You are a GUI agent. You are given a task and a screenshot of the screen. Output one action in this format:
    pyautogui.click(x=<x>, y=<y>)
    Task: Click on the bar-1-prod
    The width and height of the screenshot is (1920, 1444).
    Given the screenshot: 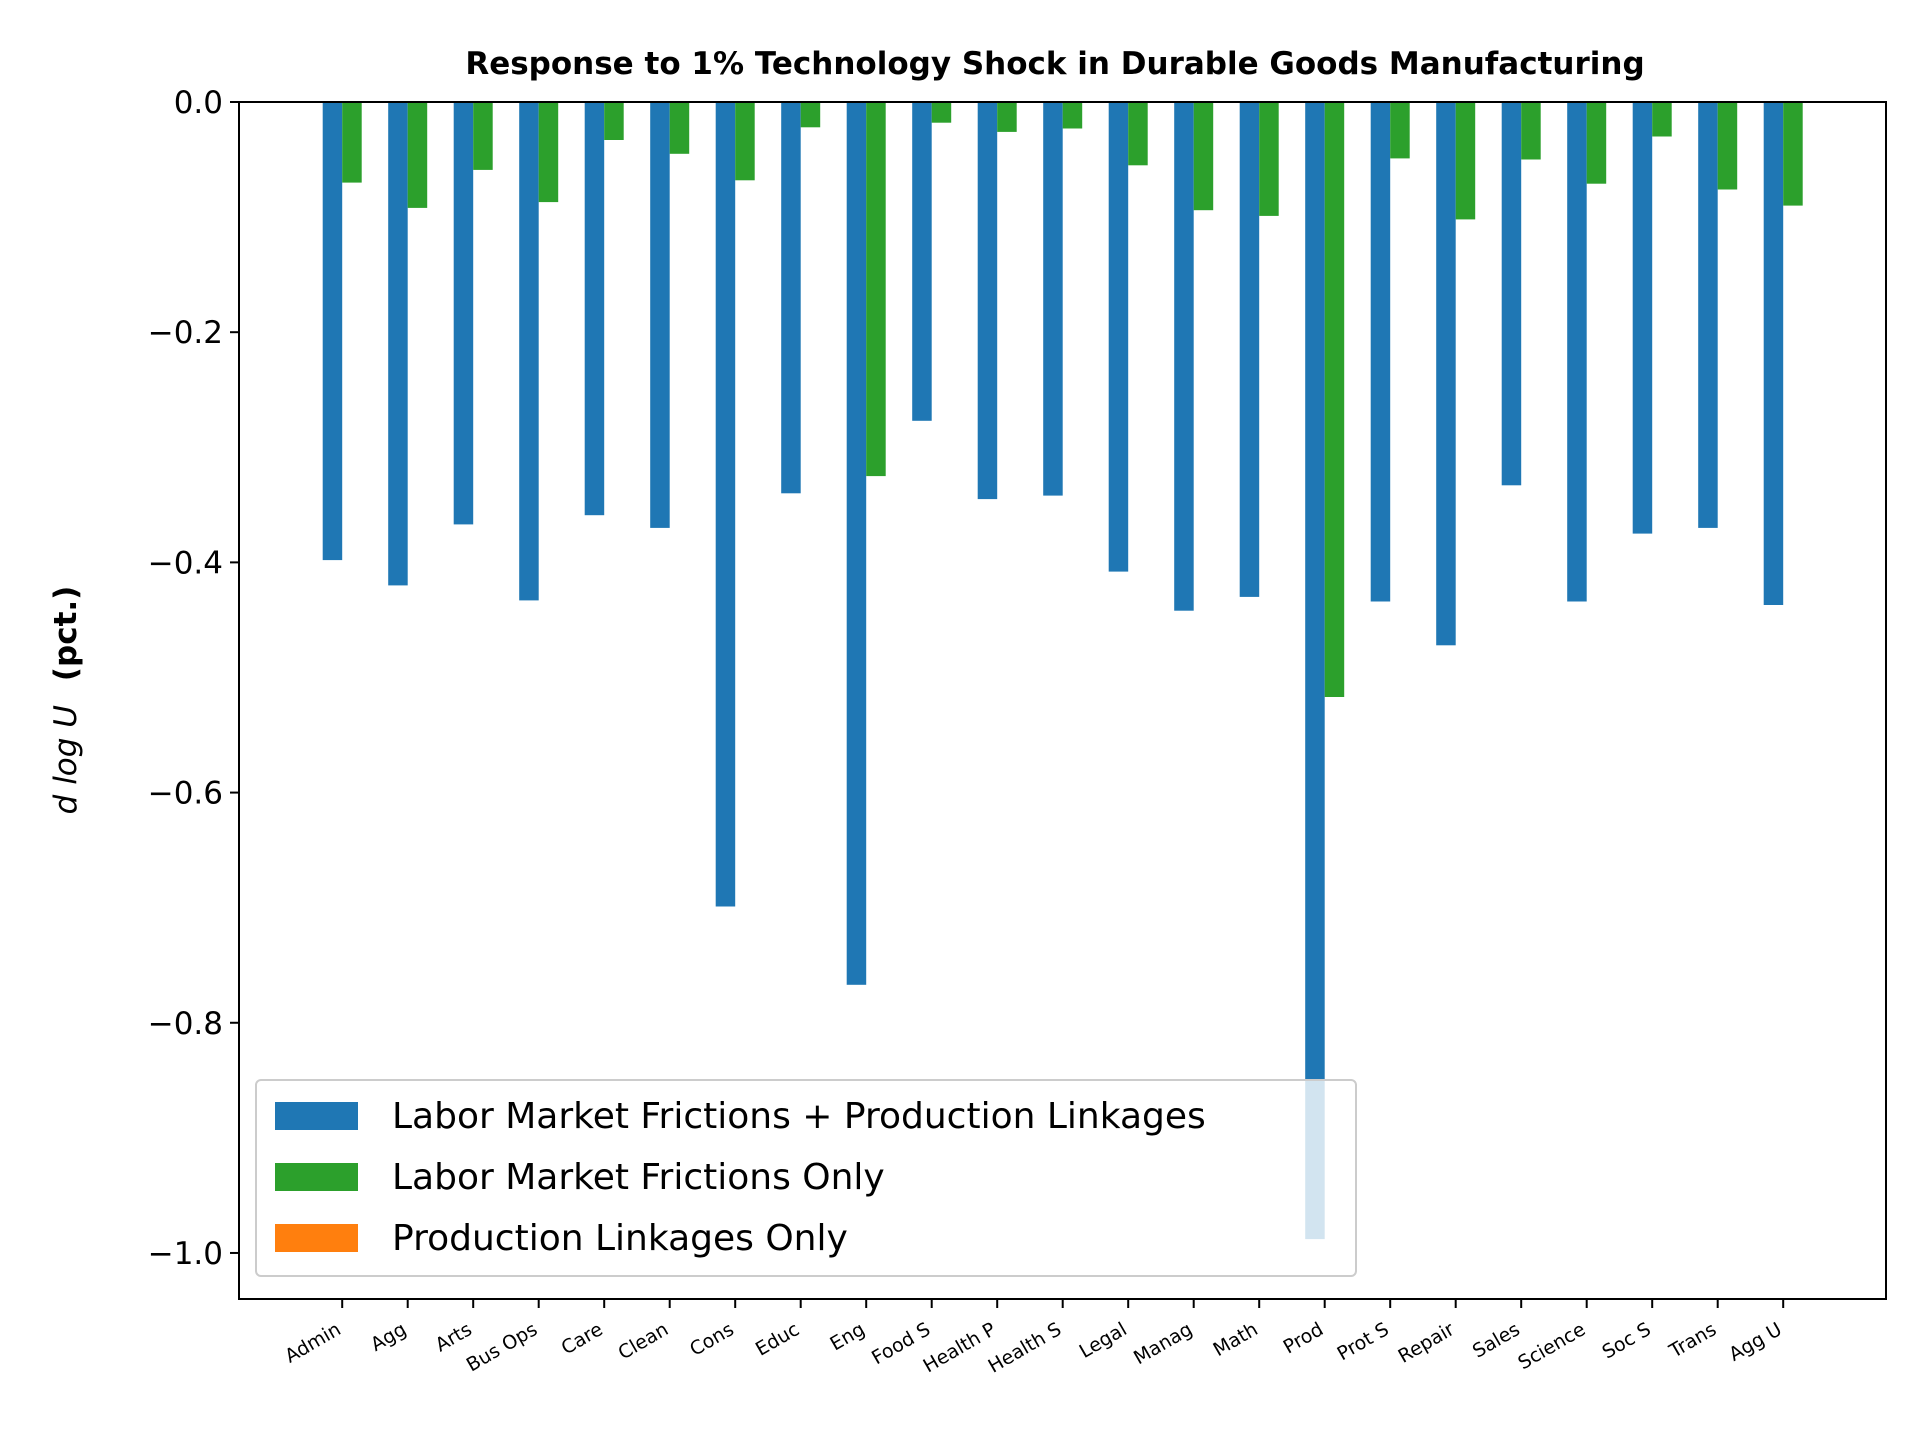 What is the action you would take?
    pyautogui.click(x=1315, y=671)
    